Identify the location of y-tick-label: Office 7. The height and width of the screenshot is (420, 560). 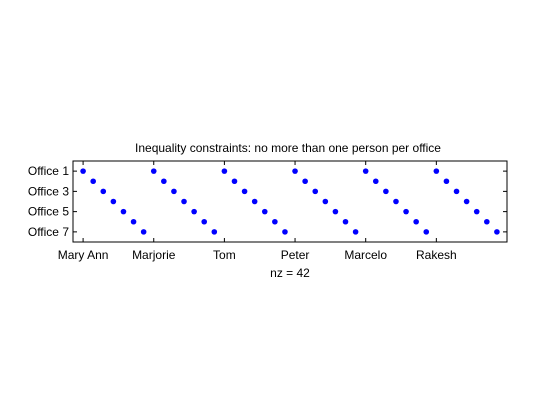
(48, 232).